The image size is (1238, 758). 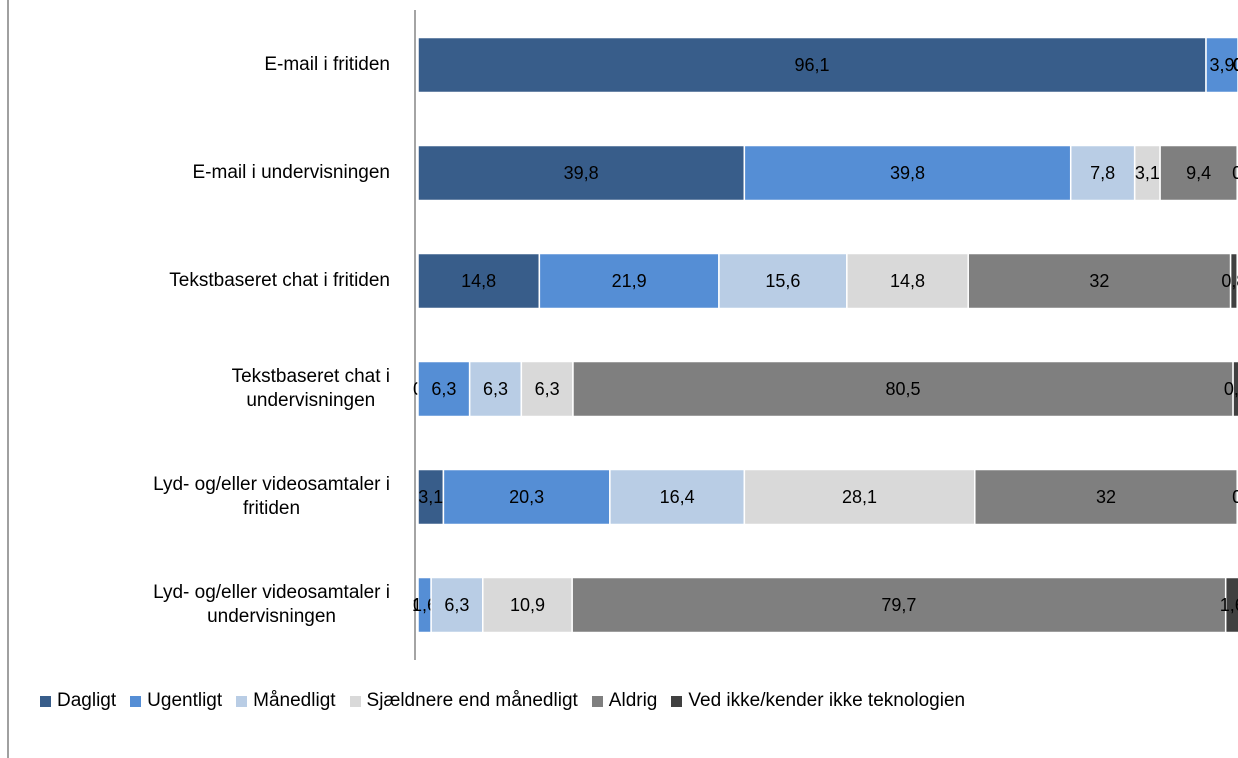 I want to click on legend-label: Dagligt, so click(x=87, y=700).